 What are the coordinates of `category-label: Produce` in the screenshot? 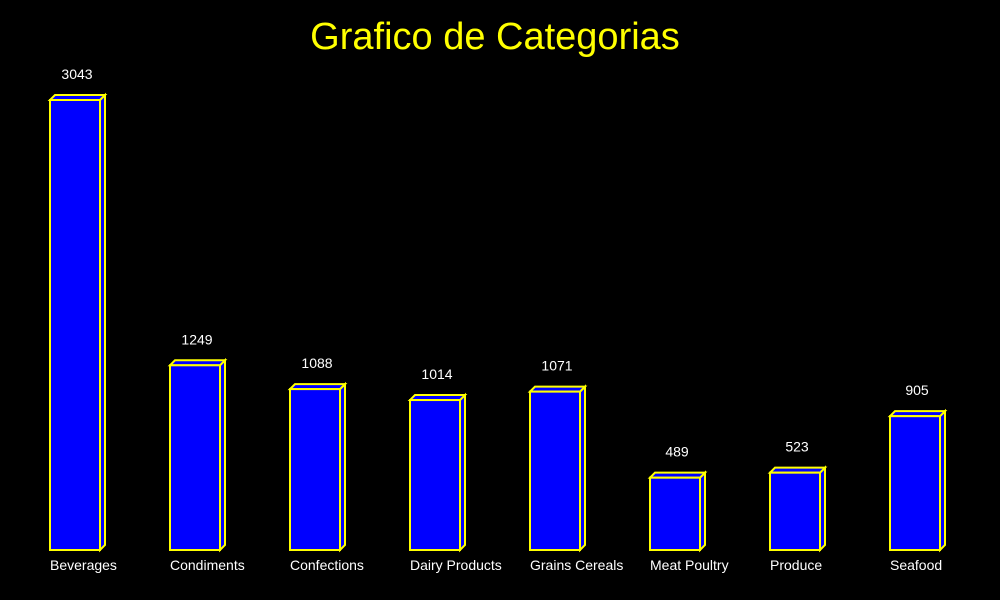 It's located at (796, 565).